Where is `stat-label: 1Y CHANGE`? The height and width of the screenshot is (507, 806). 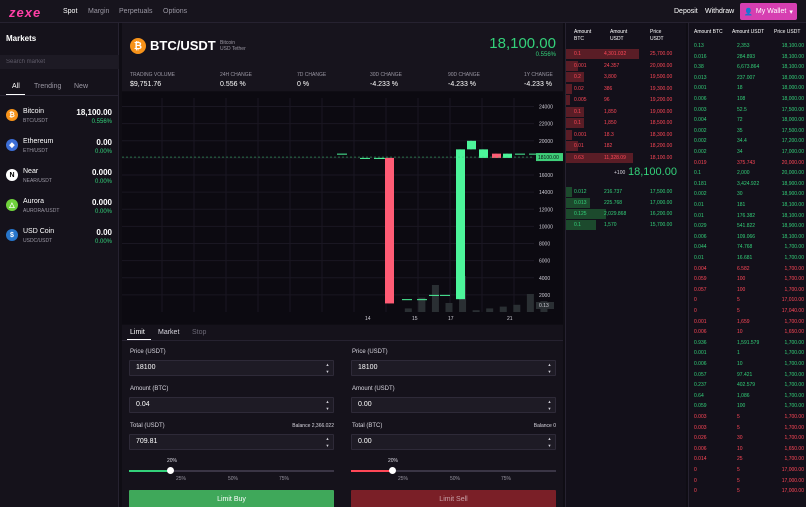 stat-label: 1Y CHANGE is located at coordinates (538, 75).